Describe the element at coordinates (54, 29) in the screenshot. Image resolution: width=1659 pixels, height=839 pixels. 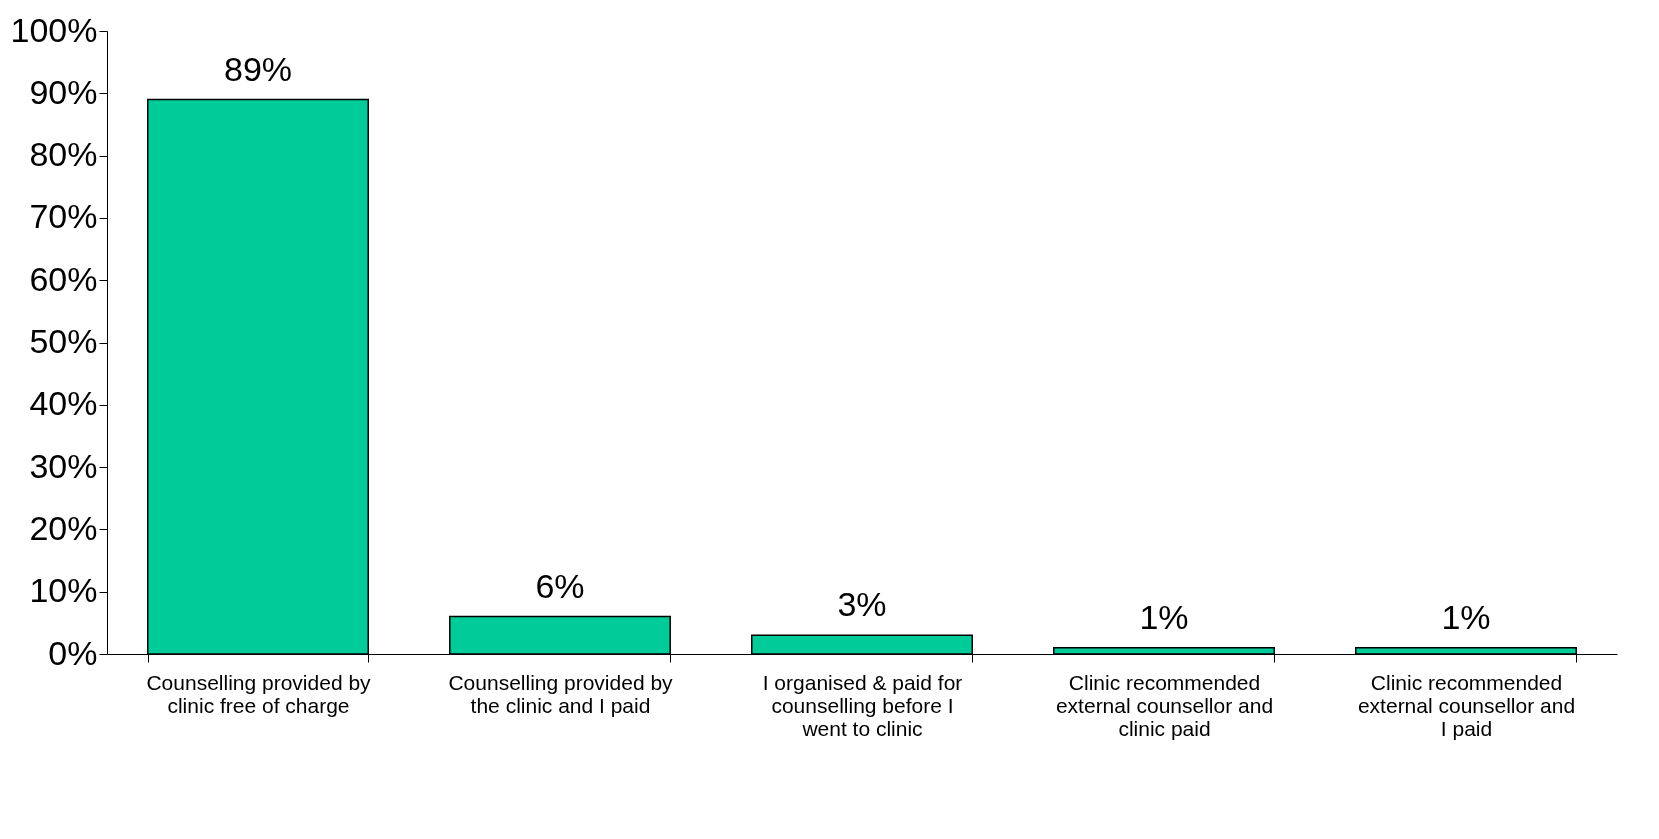
I see `y-tick-label: 100%` at that location.